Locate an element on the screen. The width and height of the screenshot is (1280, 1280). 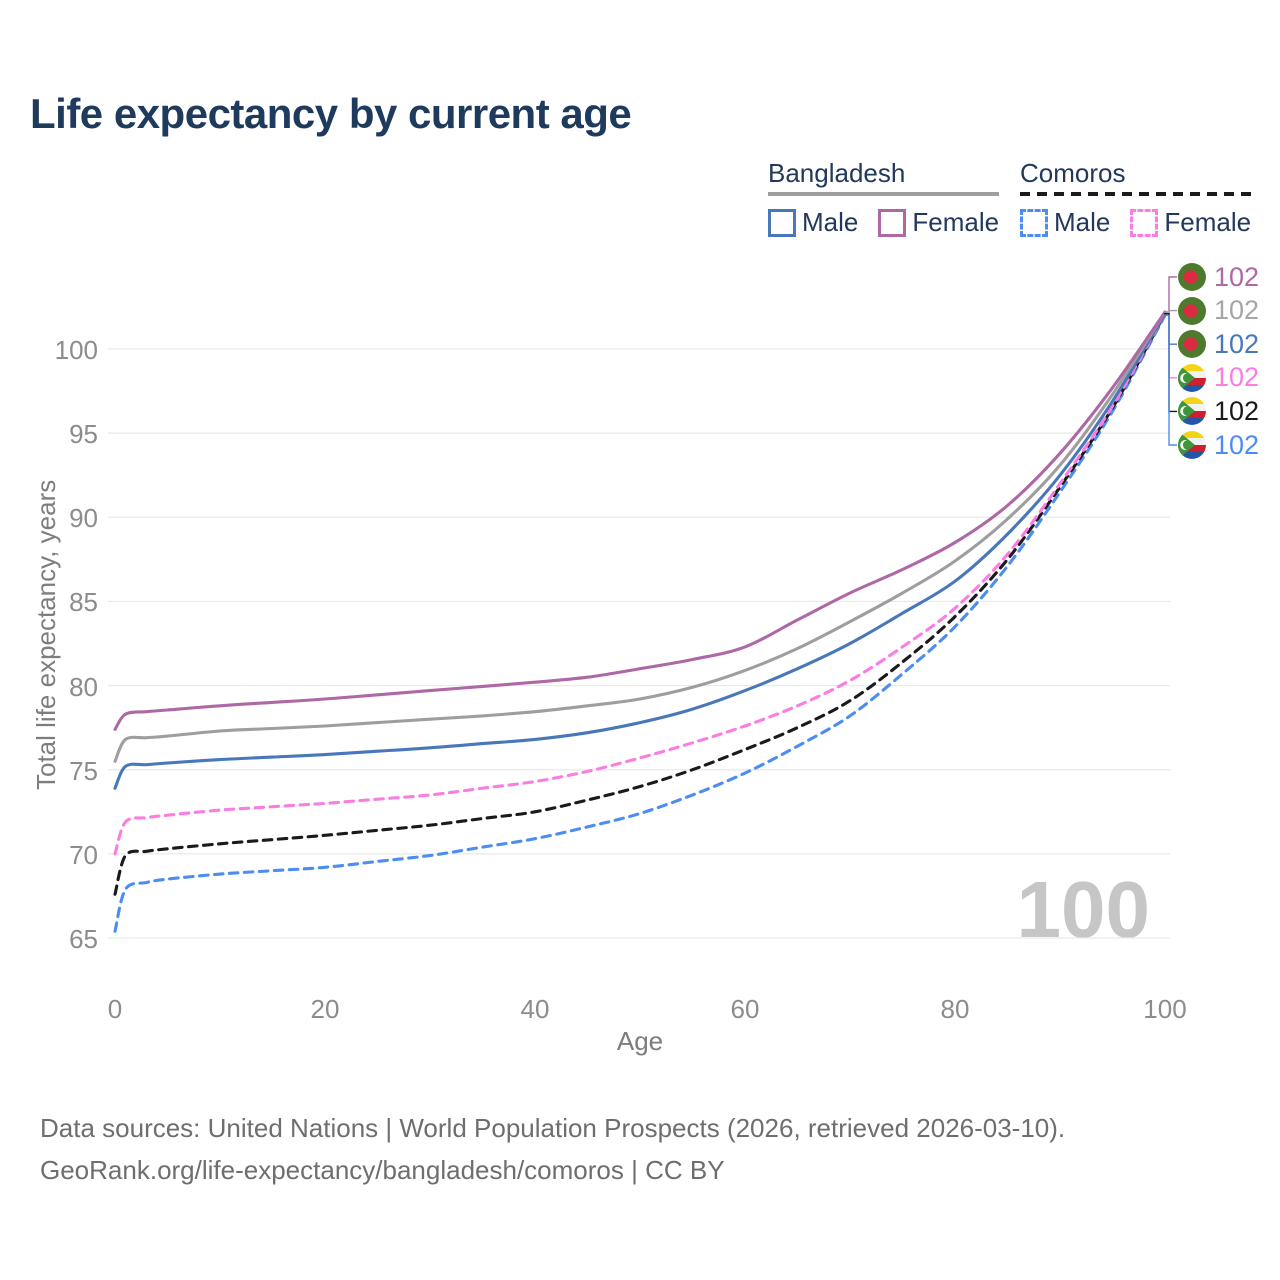
legend-item-bangladesh-female: Female is located at coordinates (938, 222).